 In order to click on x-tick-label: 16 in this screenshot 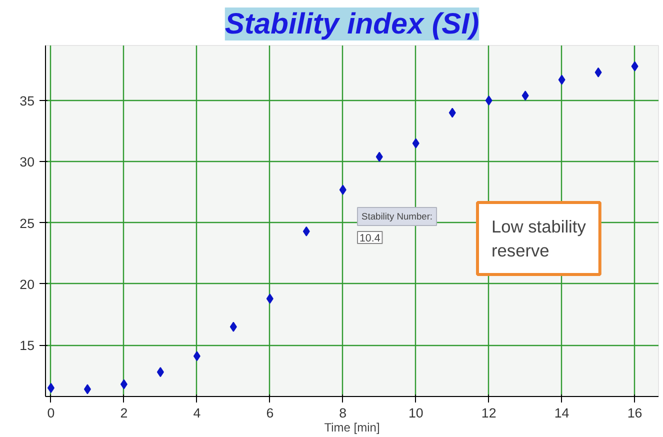, I will do `click(634, 413)`.